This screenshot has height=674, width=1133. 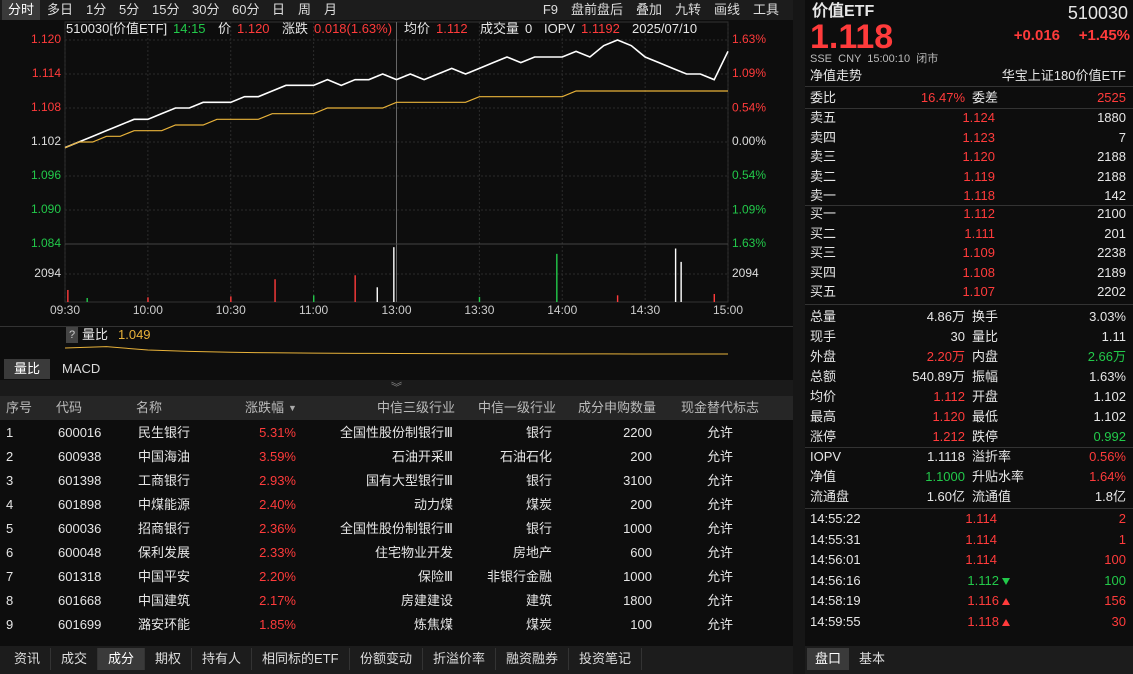 What do you see at coordinates (222, 659) in the screenshot?
I see `bottom-tab: 持有人` at bounding box center [222, 659].